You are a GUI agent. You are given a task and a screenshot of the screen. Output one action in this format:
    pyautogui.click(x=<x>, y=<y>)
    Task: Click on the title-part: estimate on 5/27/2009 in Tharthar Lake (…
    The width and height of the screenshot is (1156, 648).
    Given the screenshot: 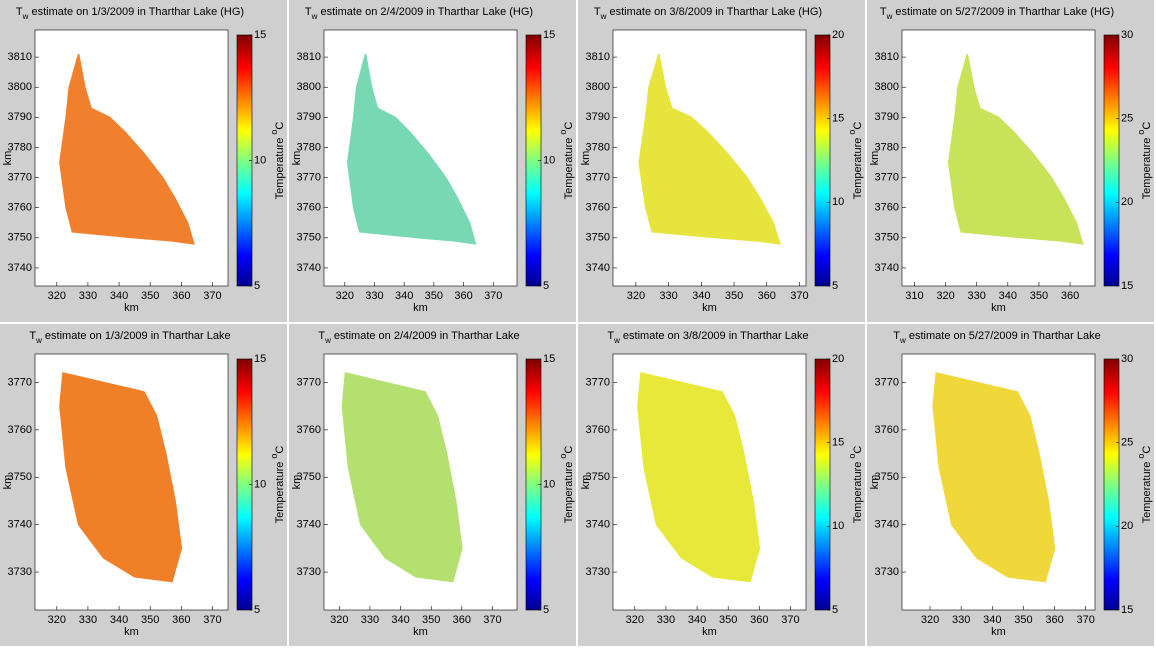 What is the action you would take?
    pyautogui.click(x=1003, y=12)
    